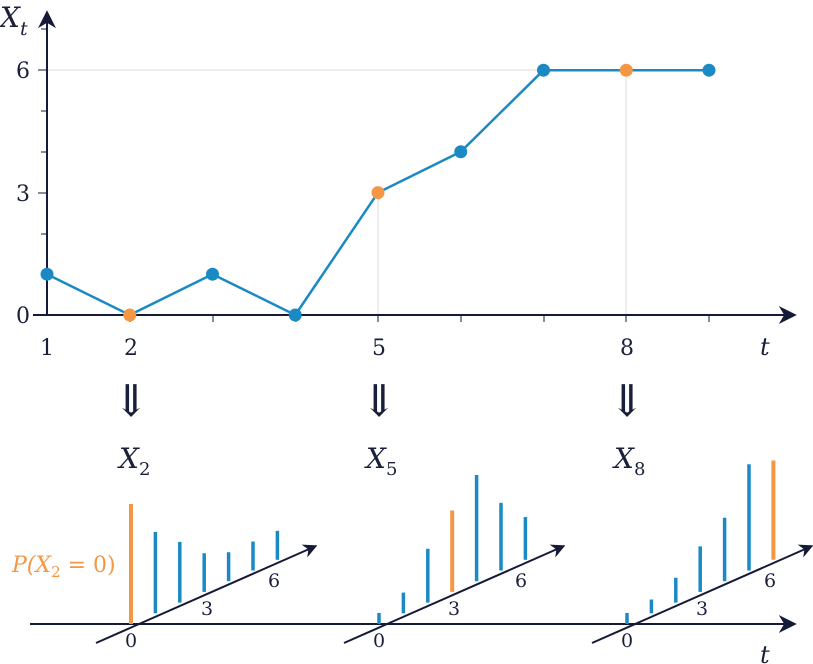 The height and width of the screenshot is (664, 813). I want to click on path-point-t4, so click(295, 315).